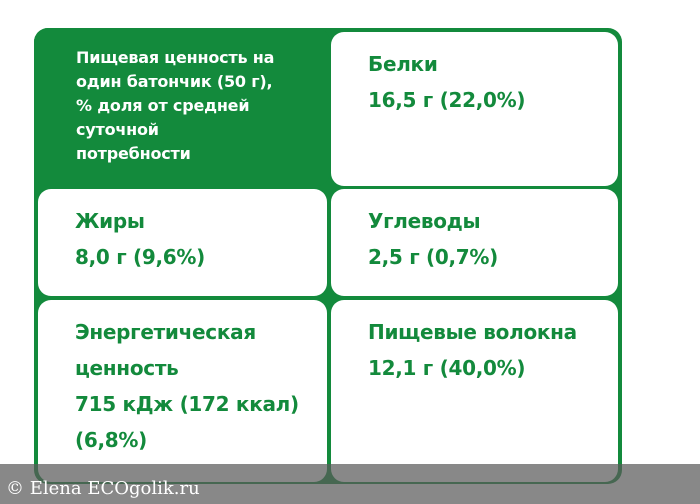  I want to click on carbs-cell: Углеводы 2,5 г (0,7%), so click(474, 242).